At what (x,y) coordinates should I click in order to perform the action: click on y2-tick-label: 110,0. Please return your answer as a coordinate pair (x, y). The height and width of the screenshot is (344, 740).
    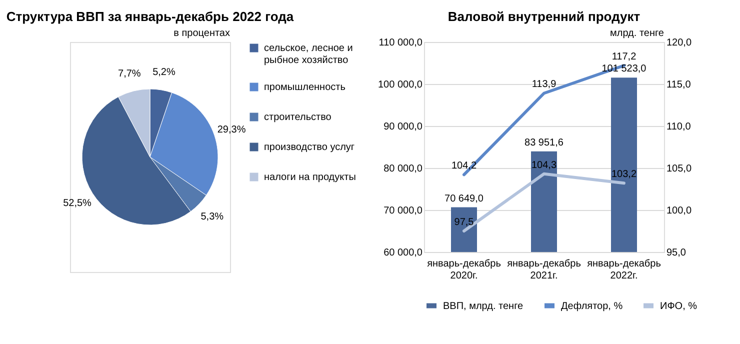
    Looking at the image, I should click on (679, 127).